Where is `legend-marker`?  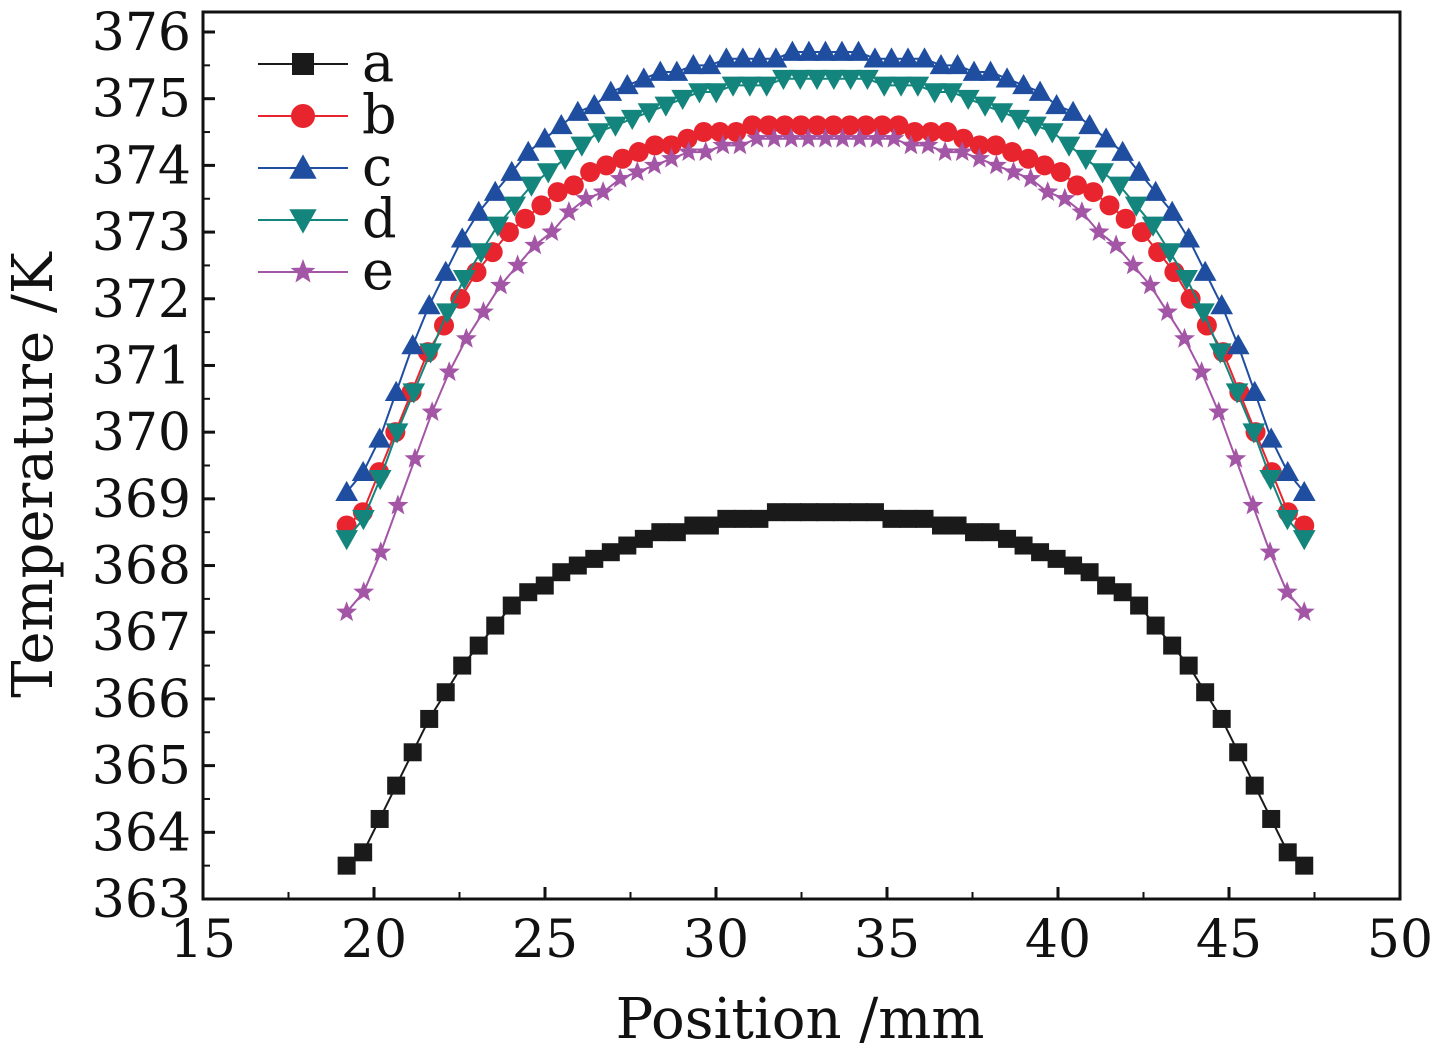 legend-marker is located at coordinates (303, 221).